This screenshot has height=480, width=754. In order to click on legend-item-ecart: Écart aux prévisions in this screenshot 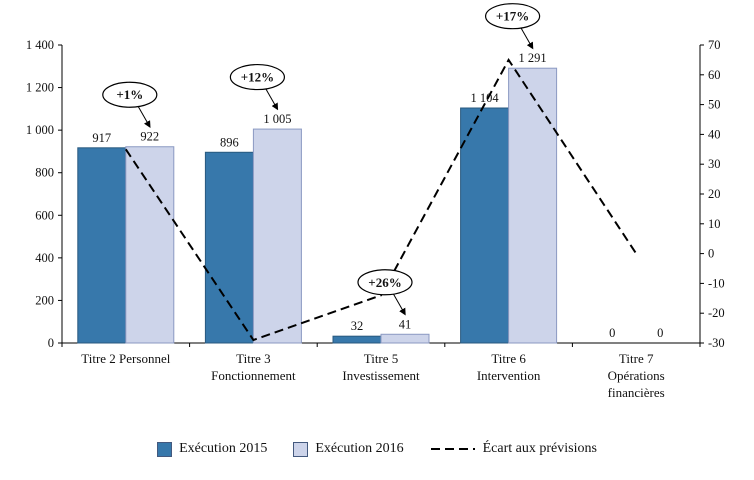, I will do `click(513, 449)`.